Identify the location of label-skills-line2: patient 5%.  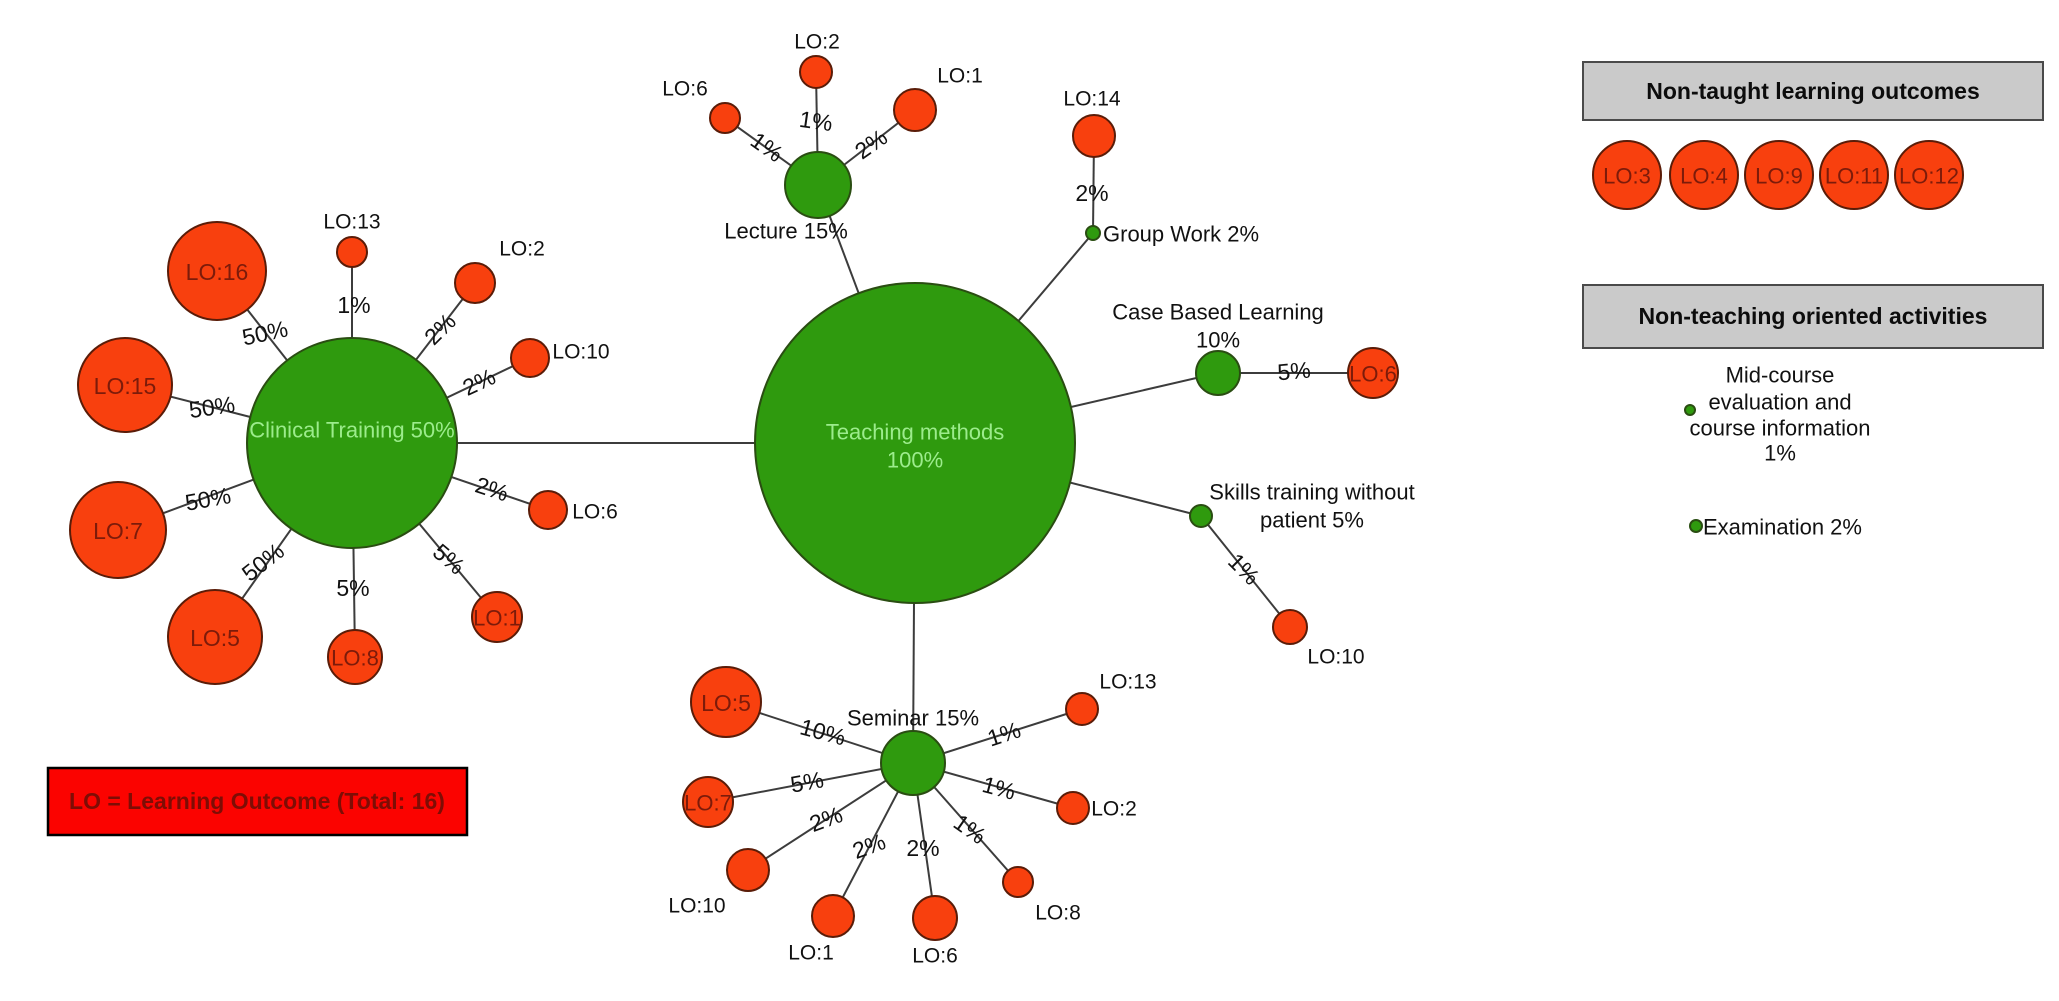
(1312, 520).